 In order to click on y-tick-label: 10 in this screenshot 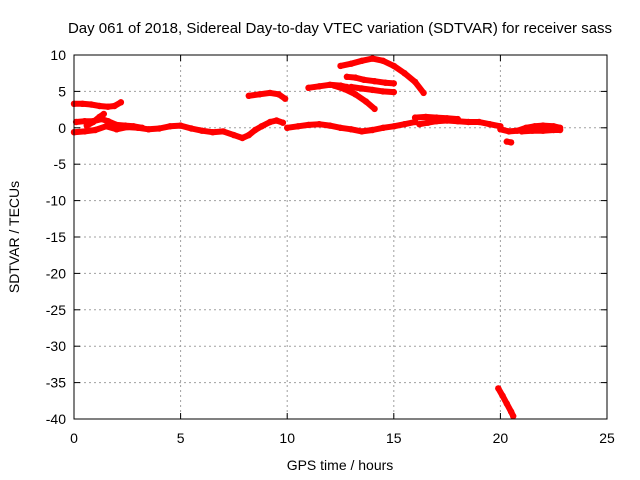, I will do `click(58, 55)`.